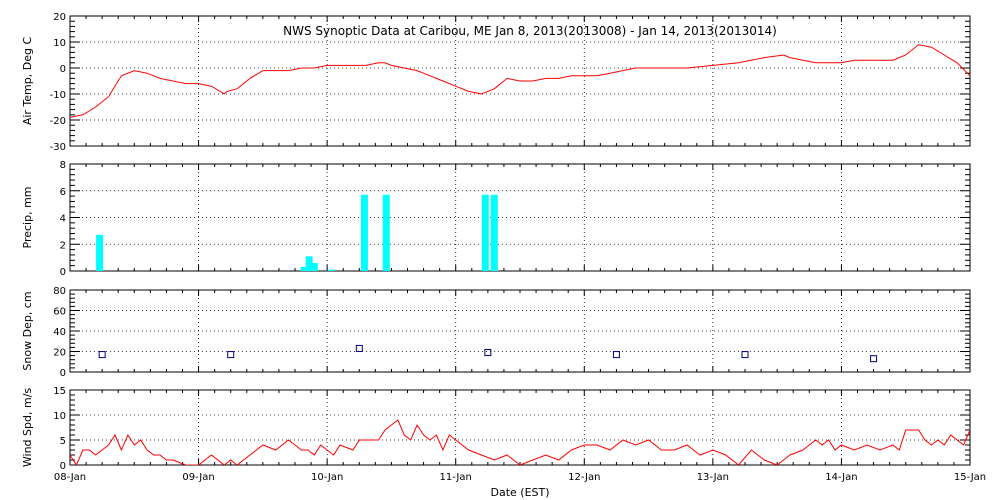 The image size is (1000, 500). What do you see at coordinates (63, 441) in the screenshot?
I see `y-tick-label: 5` at bounding box center [63, 441].